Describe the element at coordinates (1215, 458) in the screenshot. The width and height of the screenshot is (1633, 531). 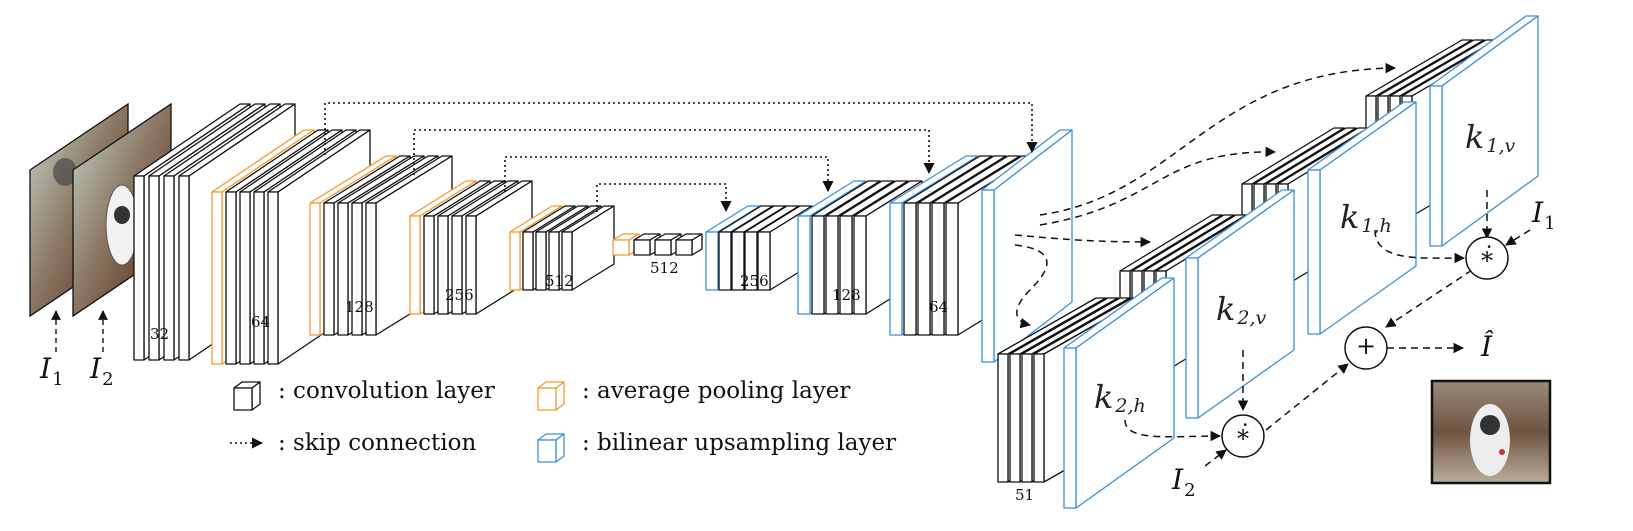
I see `flow-i2-to-op` at that location.